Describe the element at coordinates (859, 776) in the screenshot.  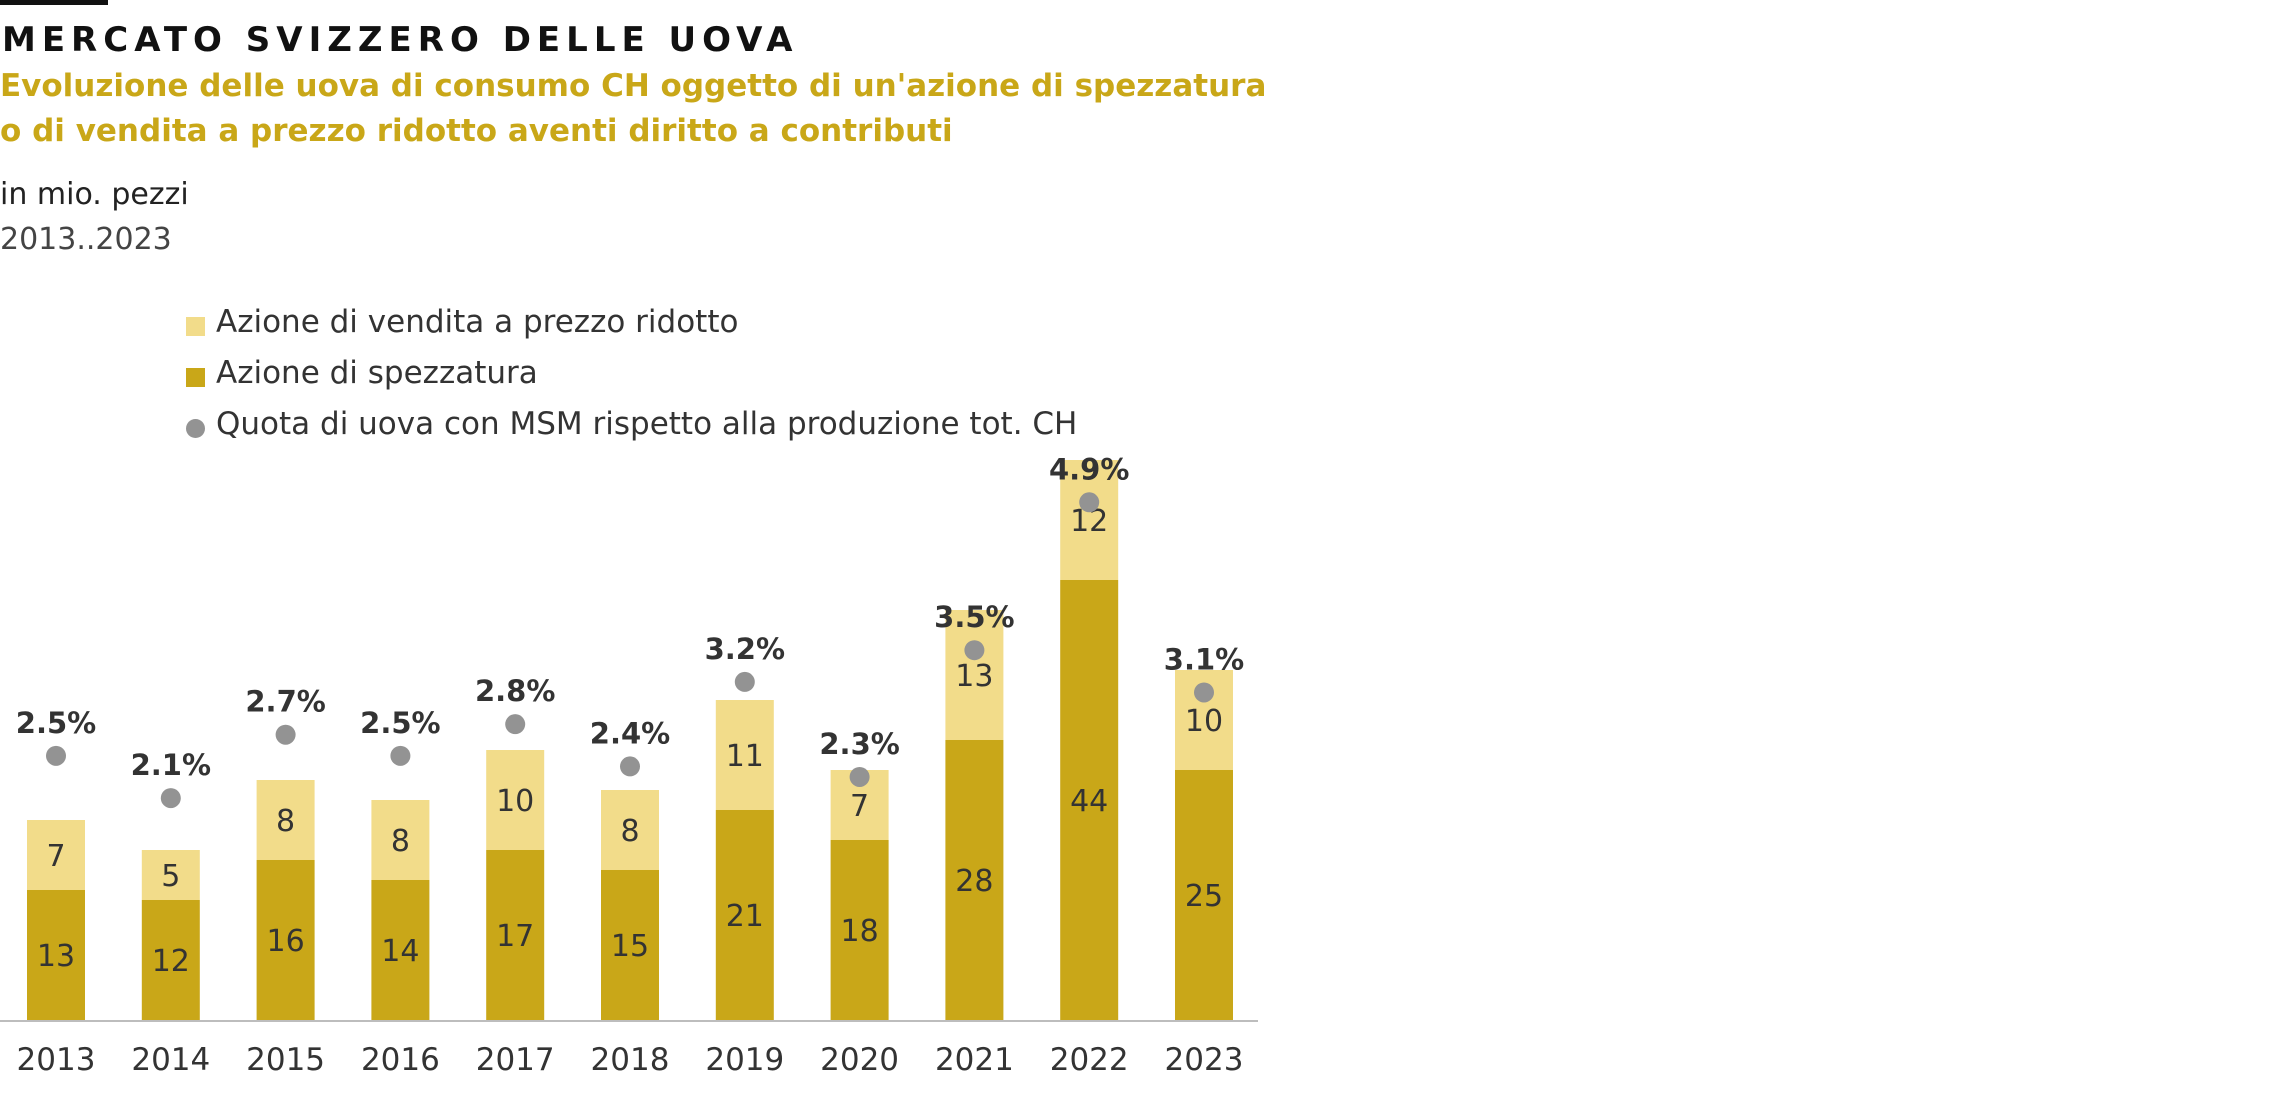
I see `dot-quota-2020` at that location.